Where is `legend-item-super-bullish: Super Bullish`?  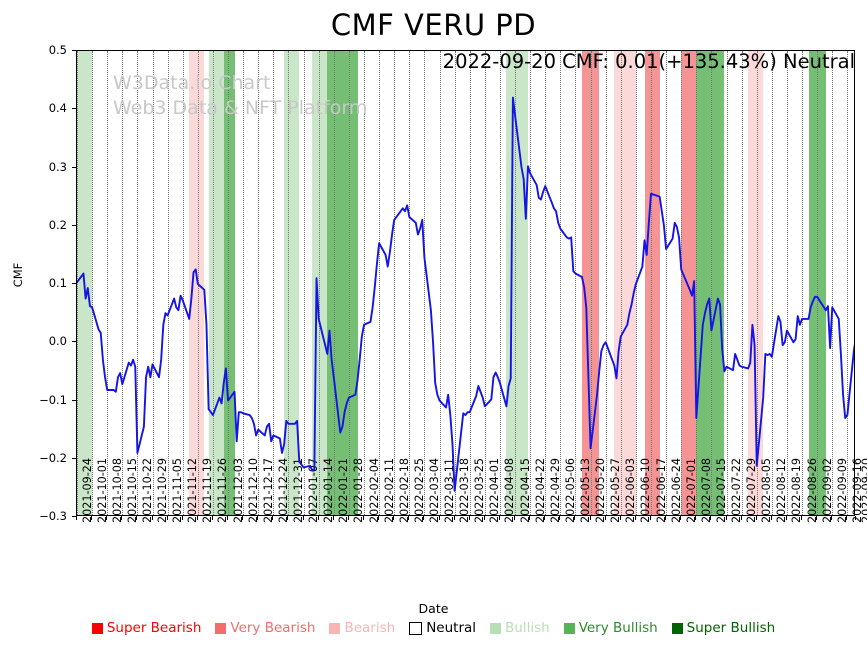
legend-item-super-bullish: Super Bullish is located at coordinates (724, 628).